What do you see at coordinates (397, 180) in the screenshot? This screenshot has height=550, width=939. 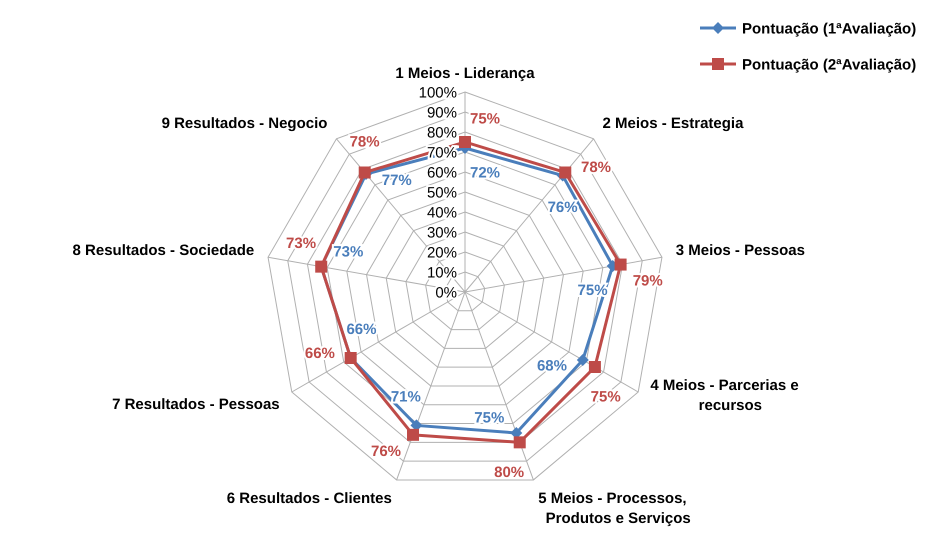 I see `data-label: 77%` at bounding box center [397, 180].